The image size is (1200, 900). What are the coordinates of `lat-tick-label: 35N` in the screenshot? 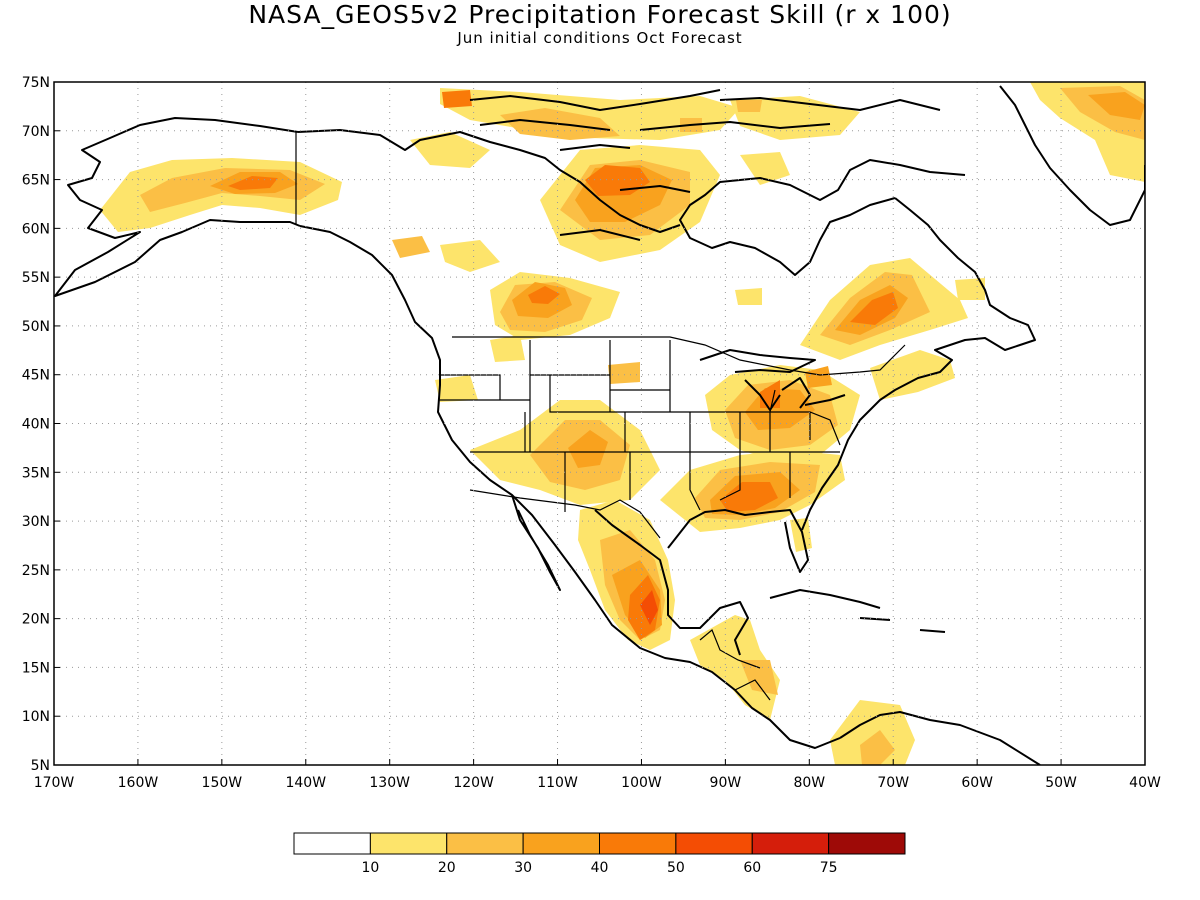 It's located at (36, 473).